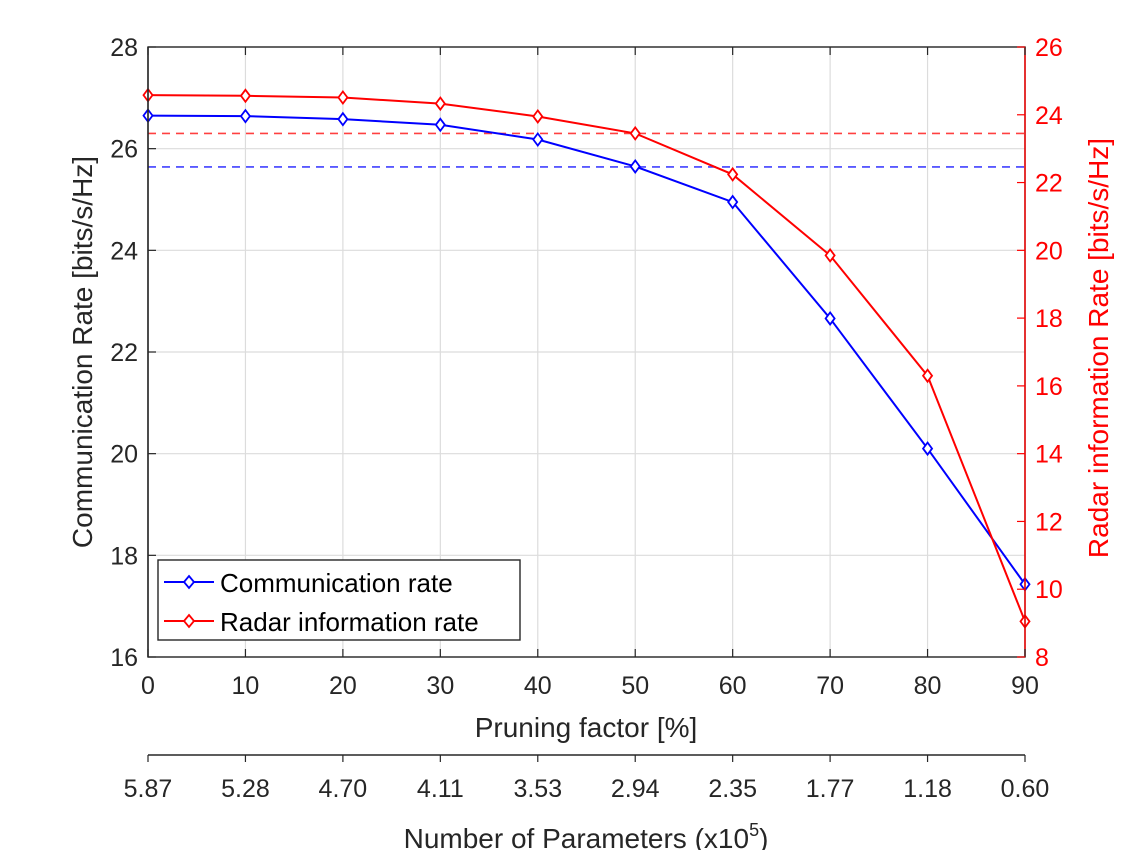 The image size is (1134, 850). I want to click on x-tick-label: 10, so click(246, 686).